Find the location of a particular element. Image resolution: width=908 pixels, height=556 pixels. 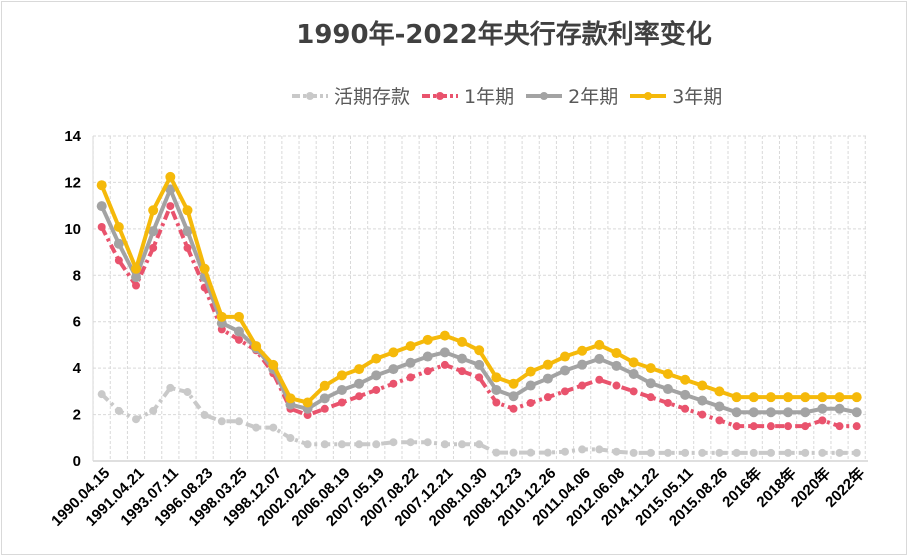

y-tick-label: 4 is located at coordinates (77, 368).